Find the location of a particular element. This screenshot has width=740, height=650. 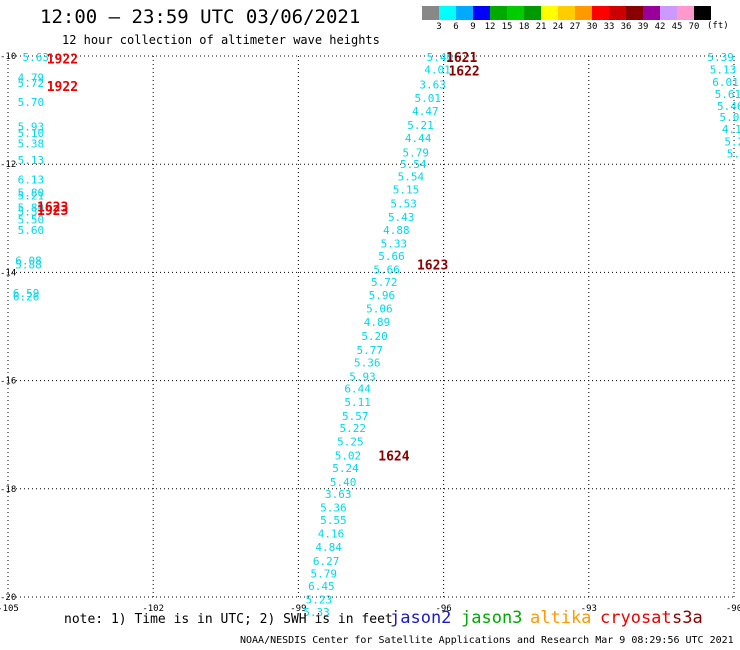

wave-height-value: 4.44 is located at coordinates (418, 138).